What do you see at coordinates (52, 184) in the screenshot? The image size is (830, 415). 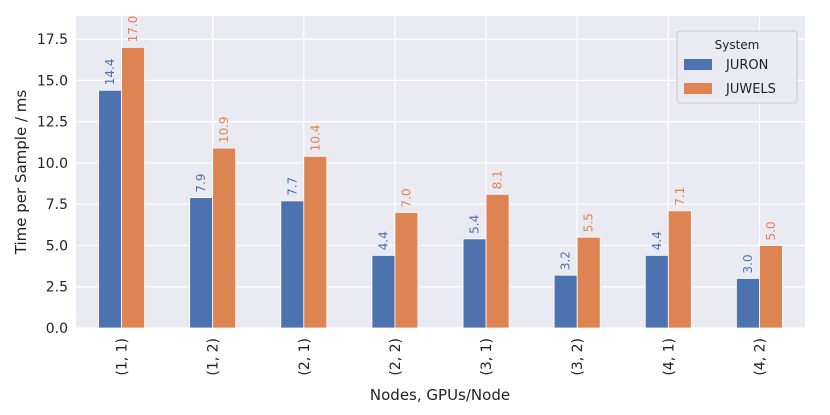 I see `y-tick-labels: 0.0 2.5 5.0 7.5 10.0 12.5 15.0 17.5` at bounding box center [52, 184].